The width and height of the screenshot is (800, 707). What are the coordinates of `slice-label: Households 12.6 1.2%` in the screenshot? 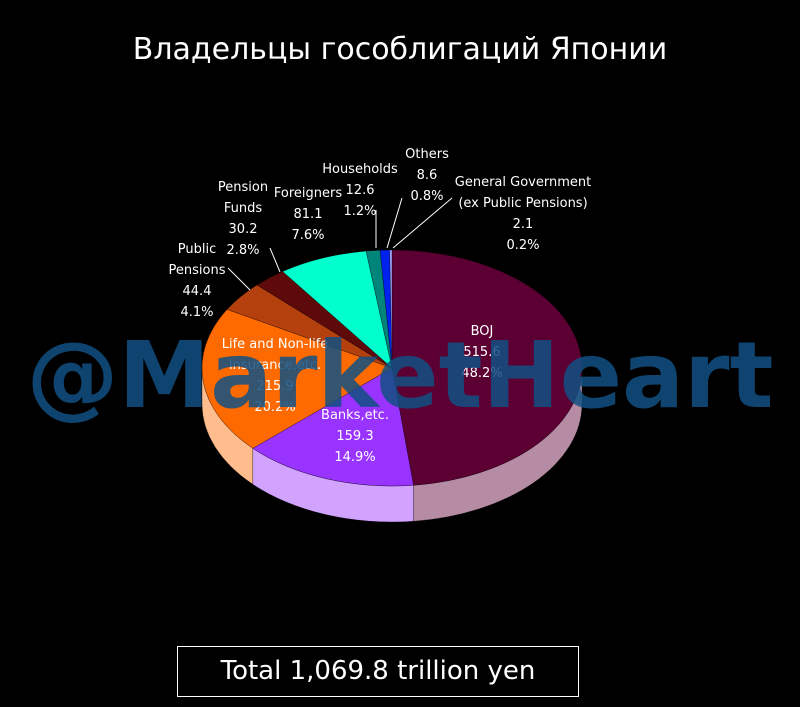 It's located at (360, 190).